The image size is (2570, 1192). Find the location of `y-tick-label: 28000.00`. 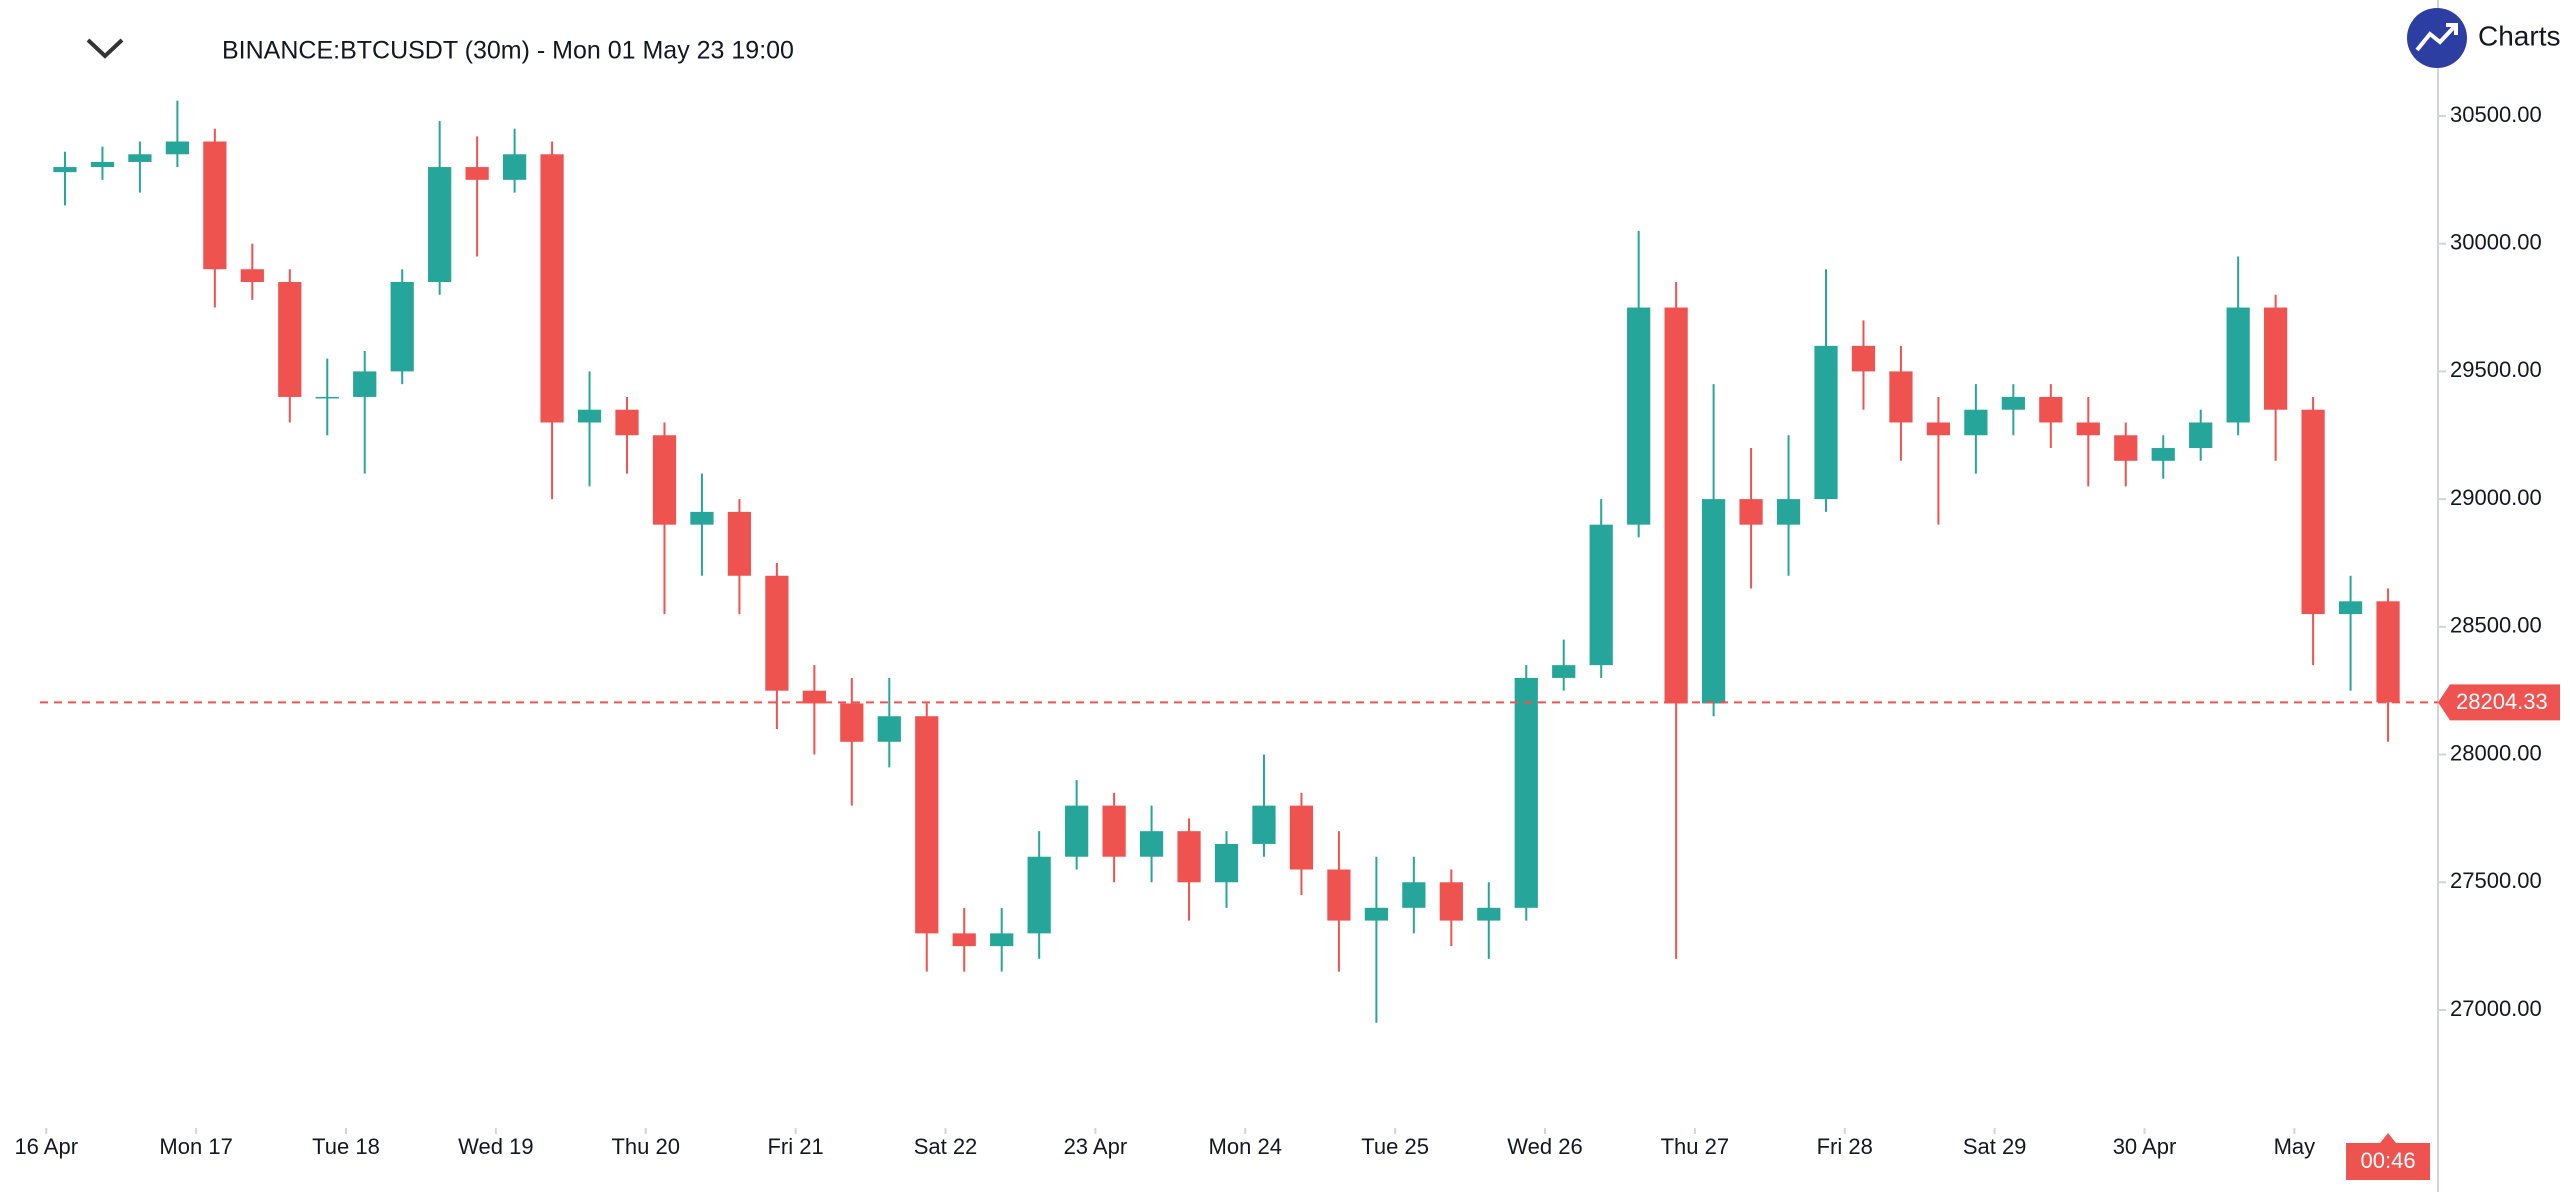

y-tick-label: 28000.00 is located at coordinates (2496, 752).